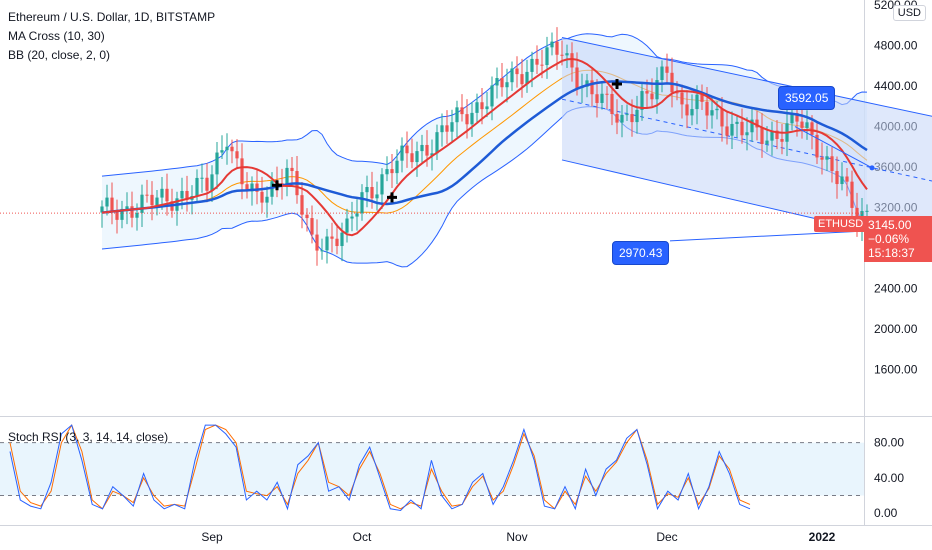 This screenshot has height=550, width=932. I want to click on stoch-tick-label: 80.00, so click(889, 443).